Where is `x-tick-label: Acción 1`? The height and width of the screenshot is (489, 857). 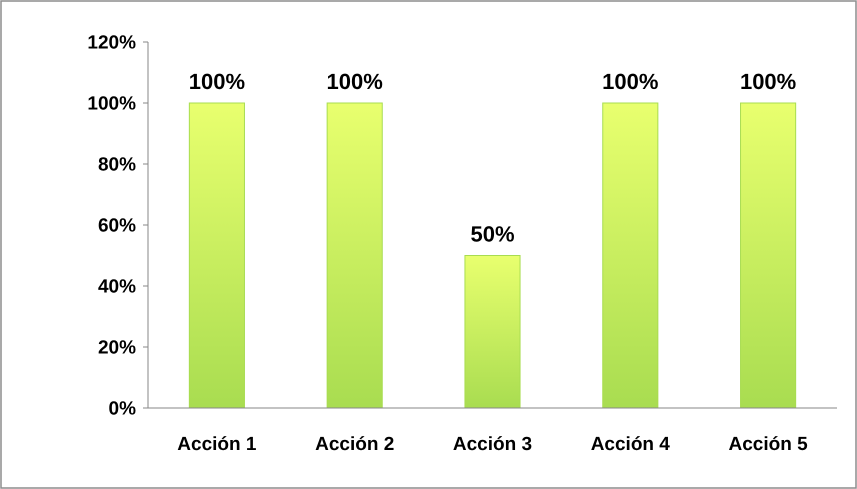
x-tick-label: Acción 1 is located at coordinates (217, 444).